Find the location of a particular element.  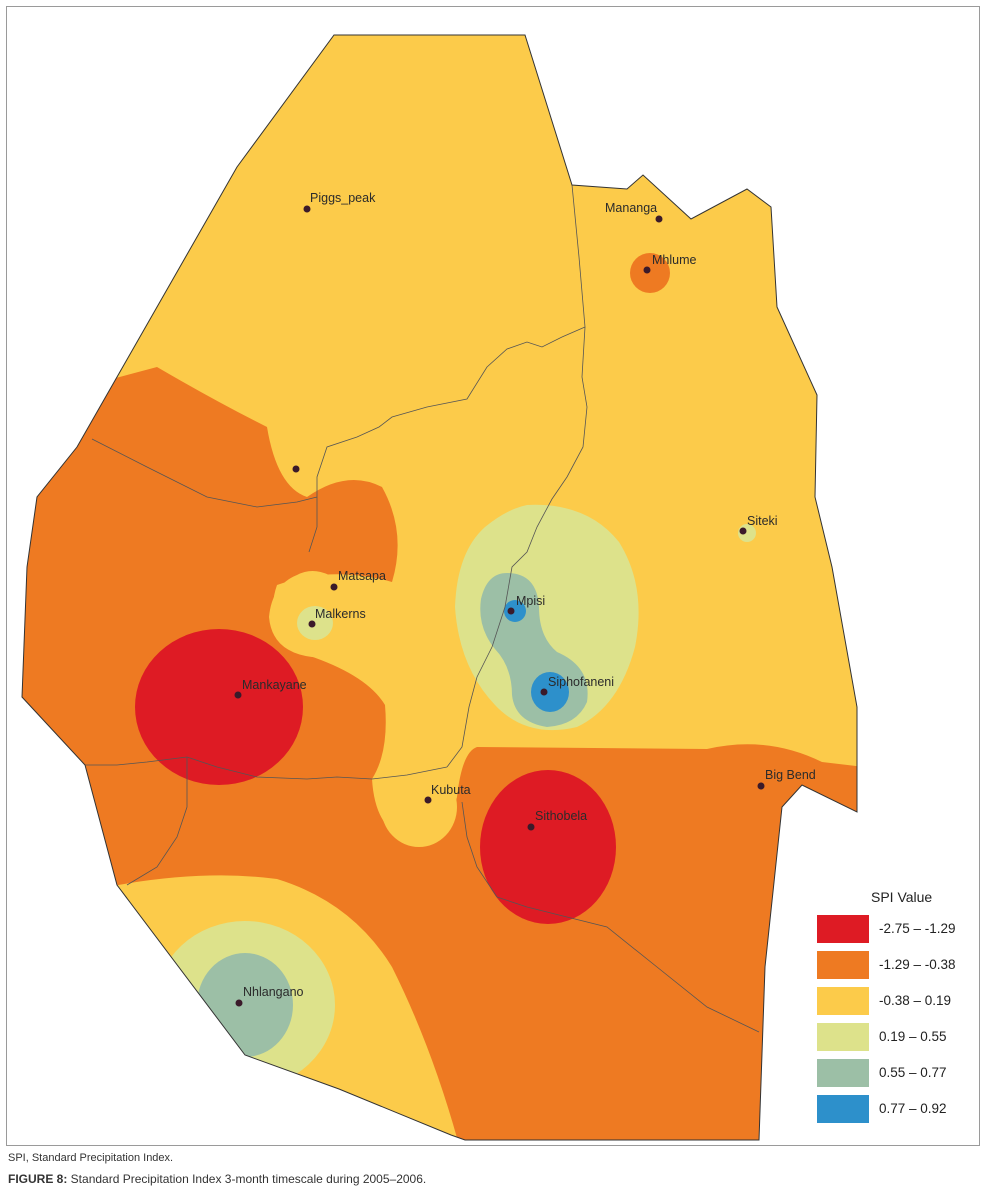

station-dot-mhlume is located at coordinates (647, 270).